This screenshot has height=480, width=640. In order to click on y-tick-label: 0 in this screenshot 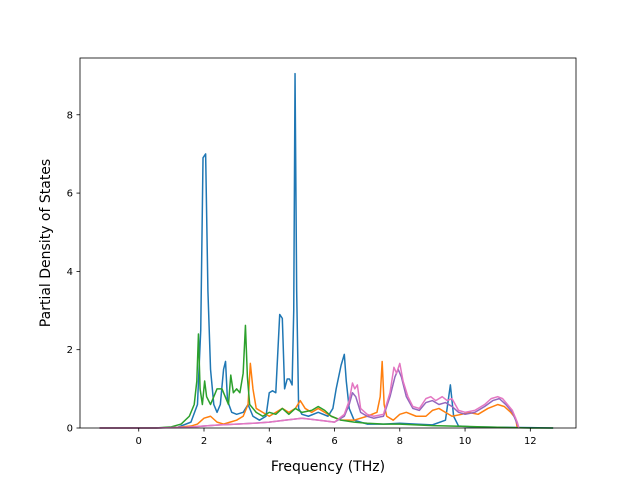, I will do `click(70, 429)`.